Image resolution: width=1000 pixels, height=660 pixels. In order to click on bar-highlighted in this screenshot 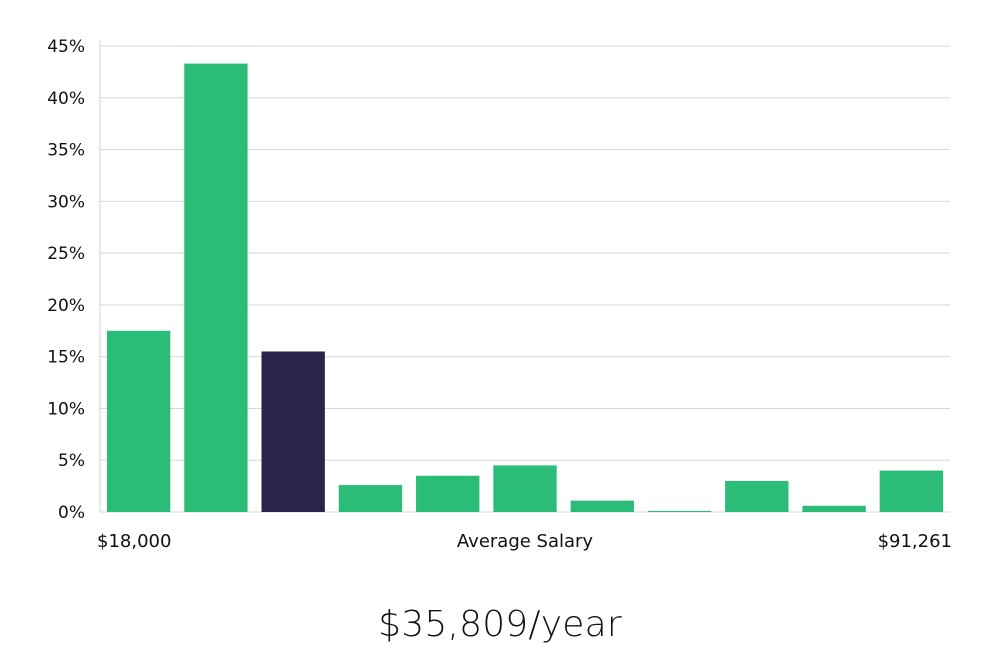, I will do `click(293, 431)`.